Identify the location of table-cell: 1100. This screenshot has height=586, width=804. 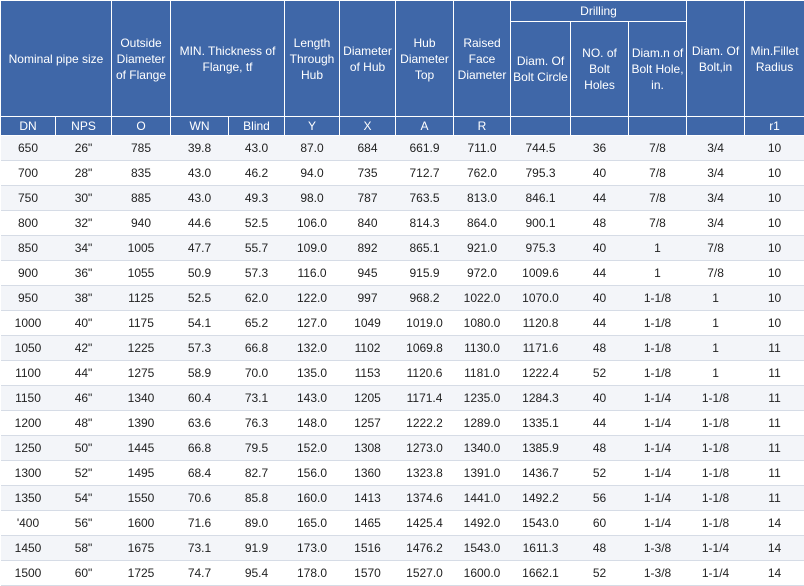
(28, 373).